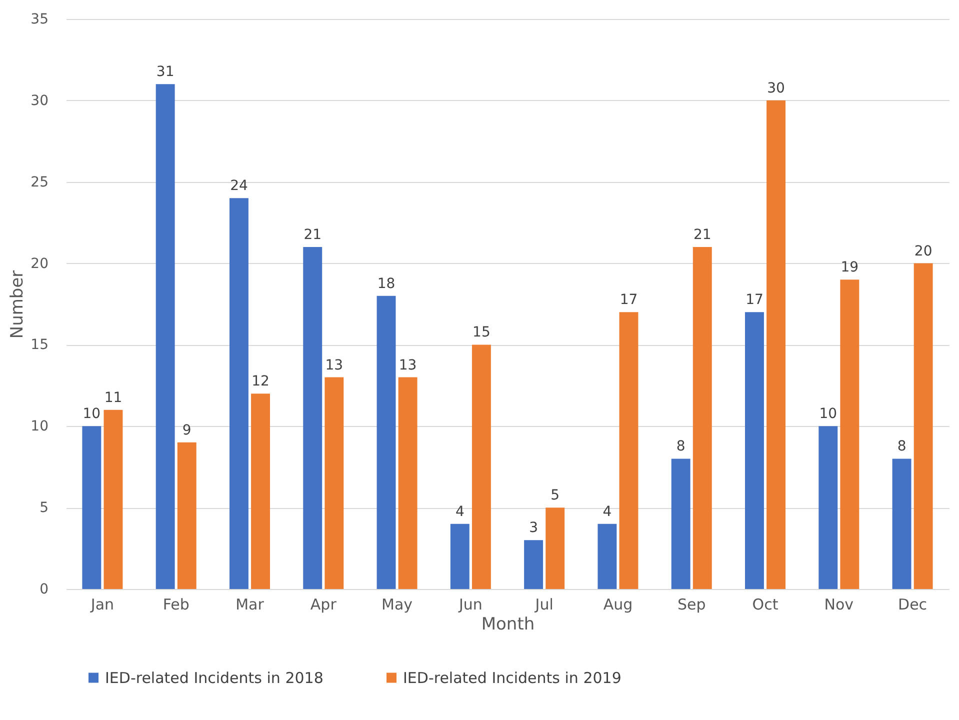 This screenshot has height=720, width=959. I want to click on x-tick-label: Apr, so click(324, 605).